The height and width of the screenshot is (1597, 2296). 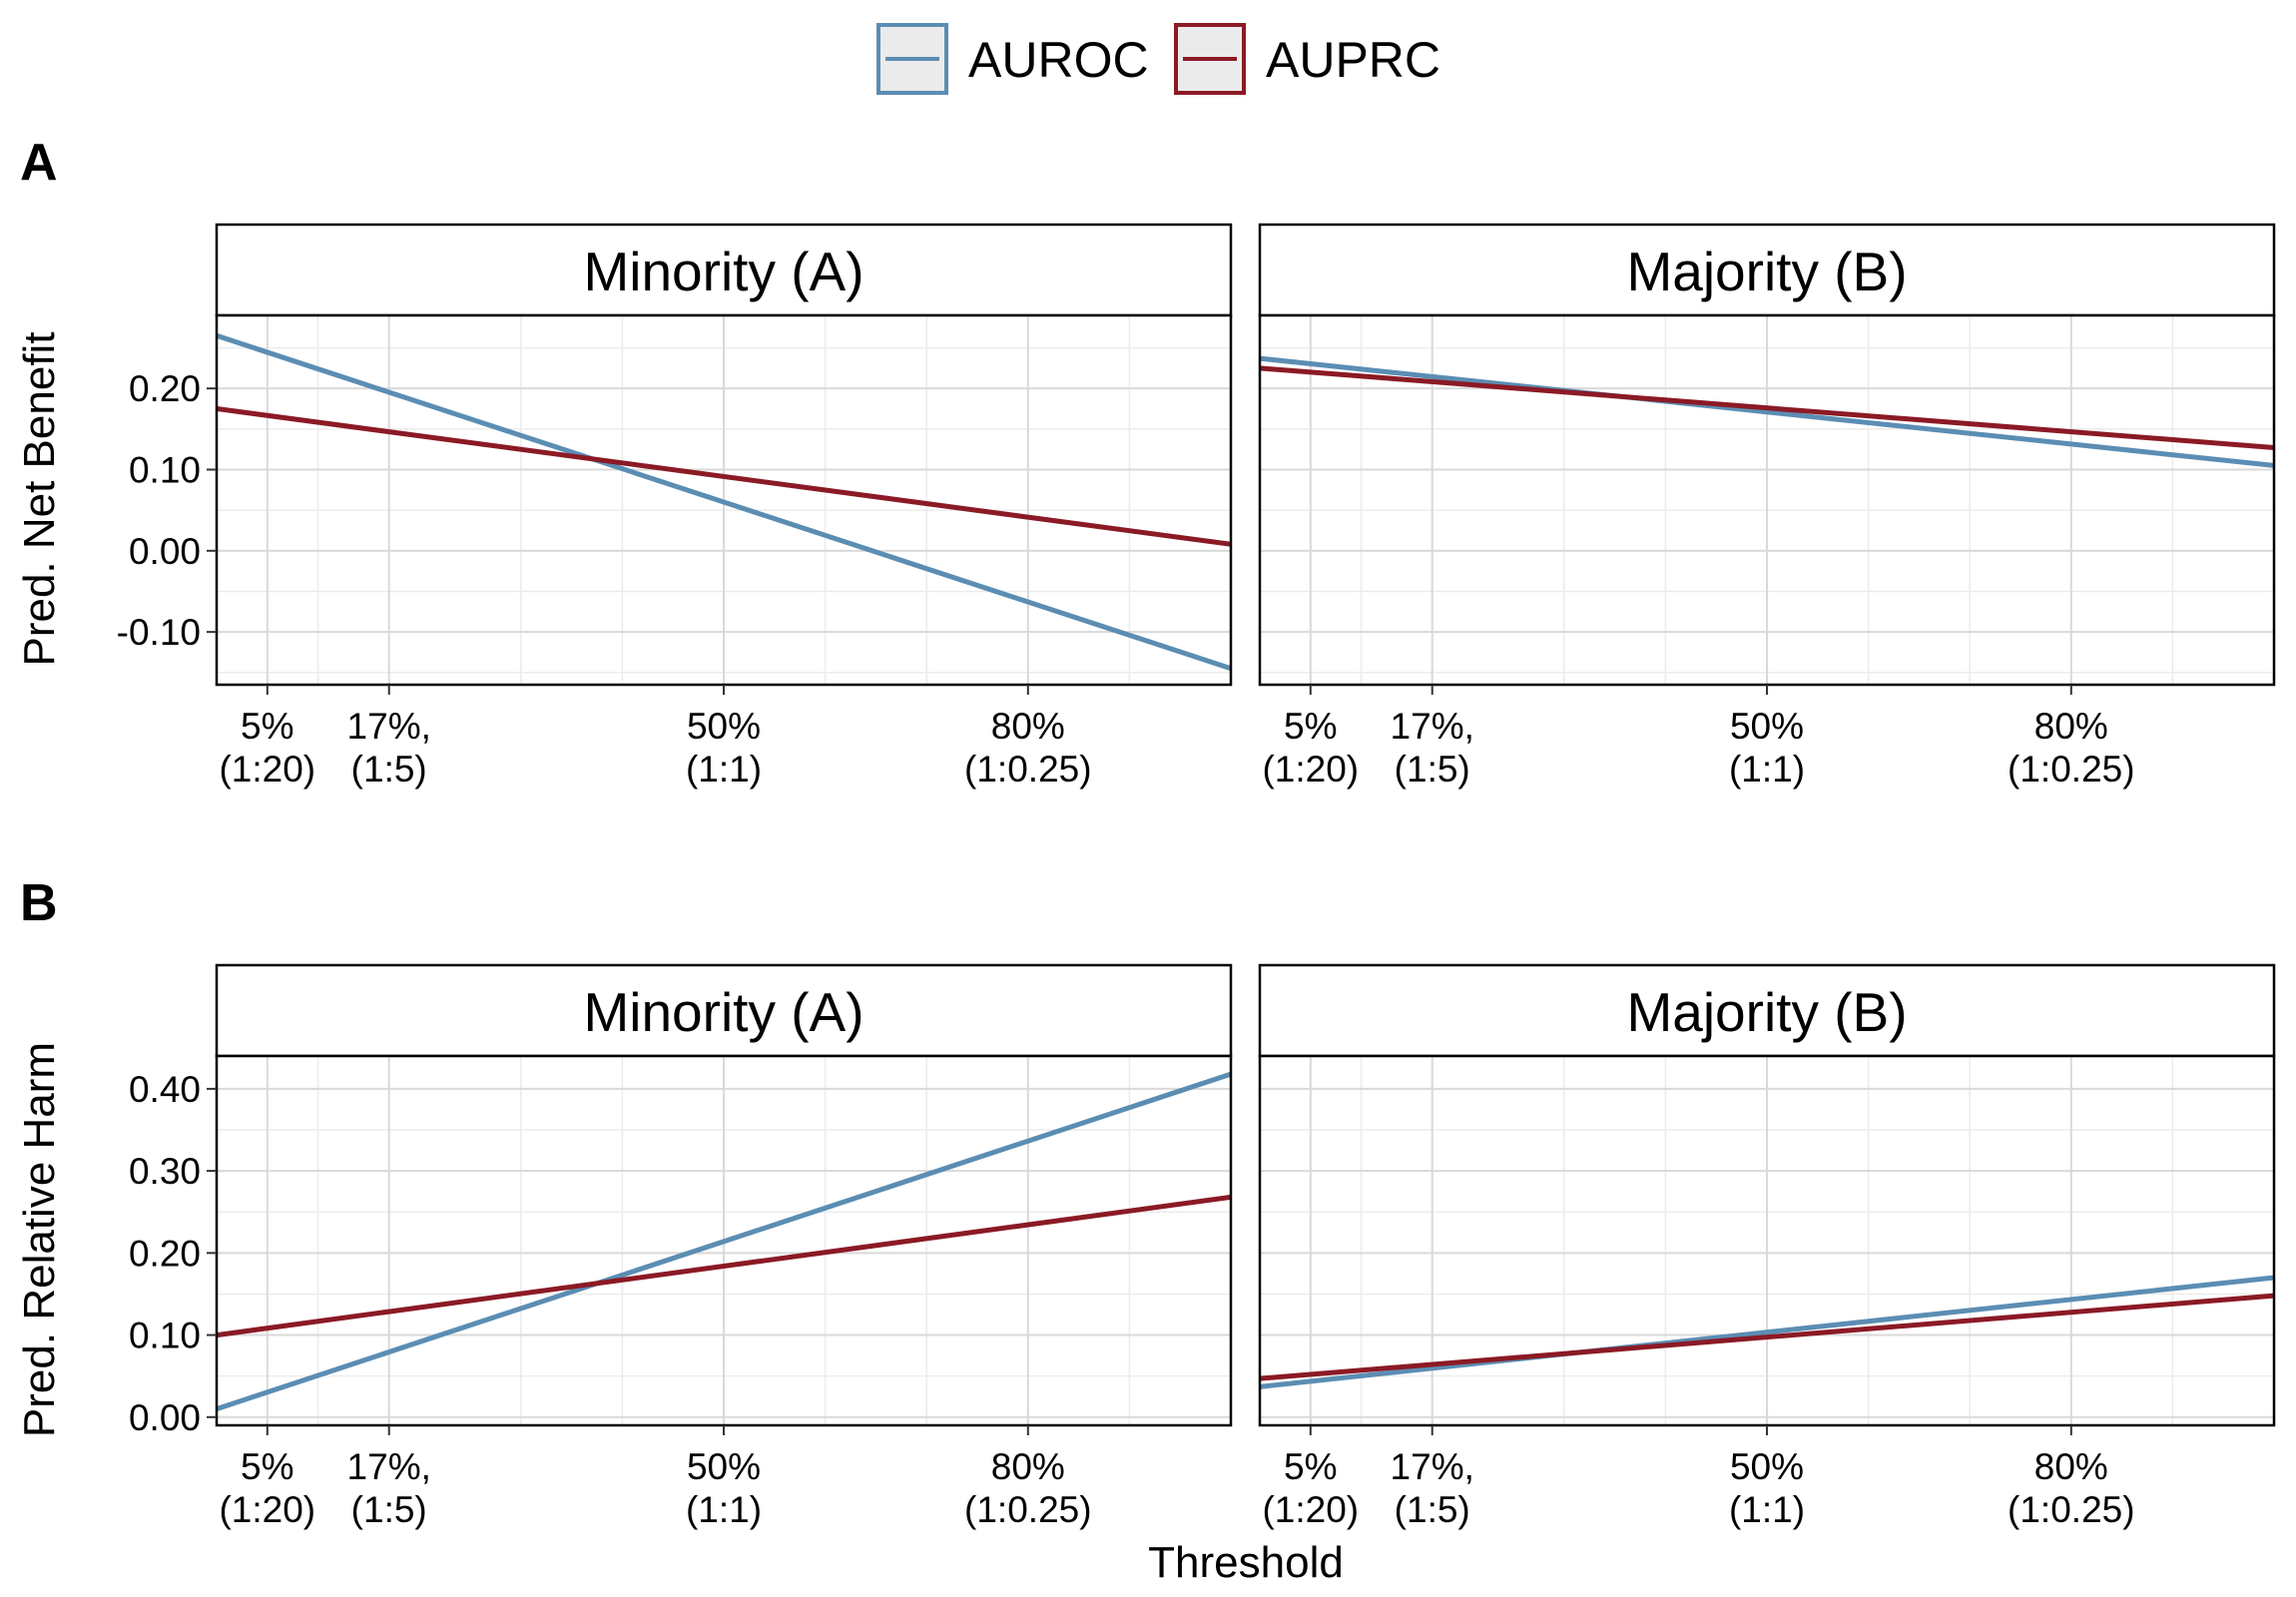 What do you see at coordinates (165, 1171) in the screenshot?
I see `y-tick-label: 0.30` at bounding box center [165, 1171].